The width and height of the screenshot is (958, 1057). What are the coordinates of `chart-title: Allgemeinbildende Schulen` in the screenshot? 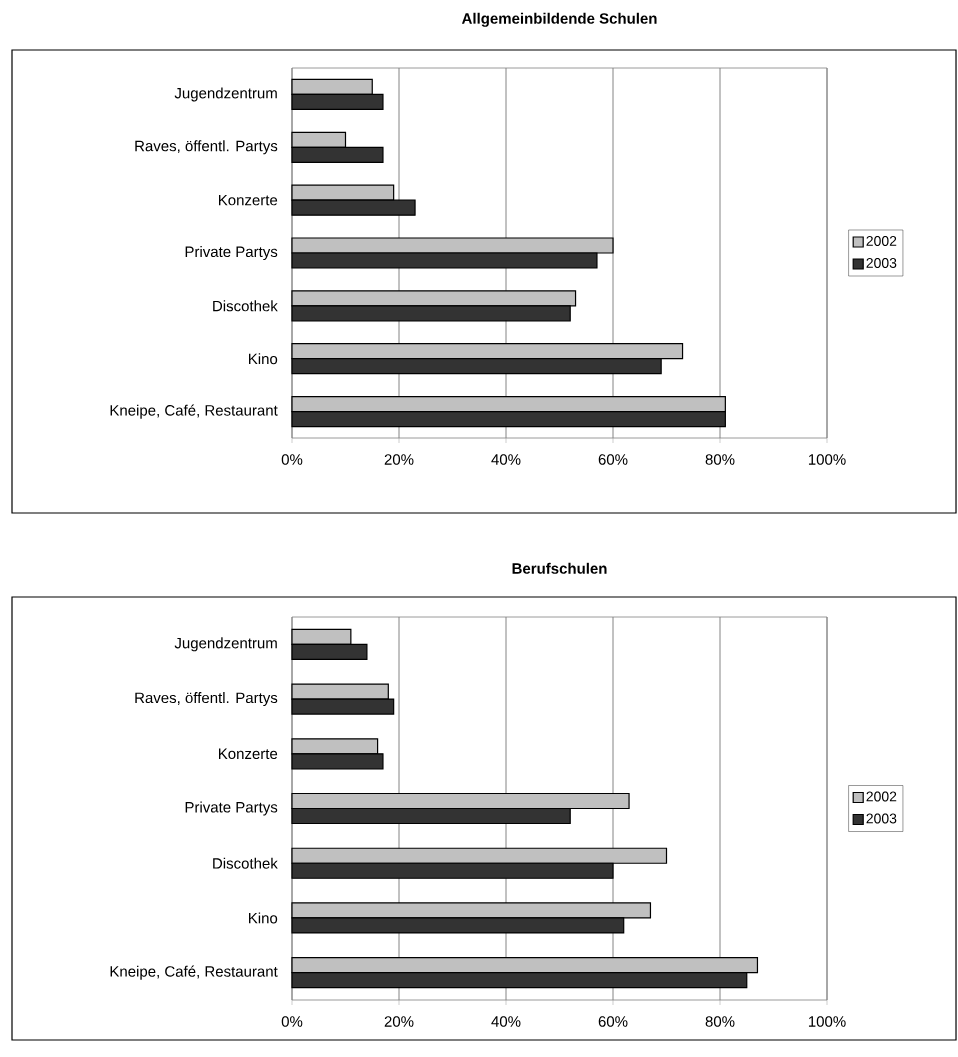 It's located at (559, 19).